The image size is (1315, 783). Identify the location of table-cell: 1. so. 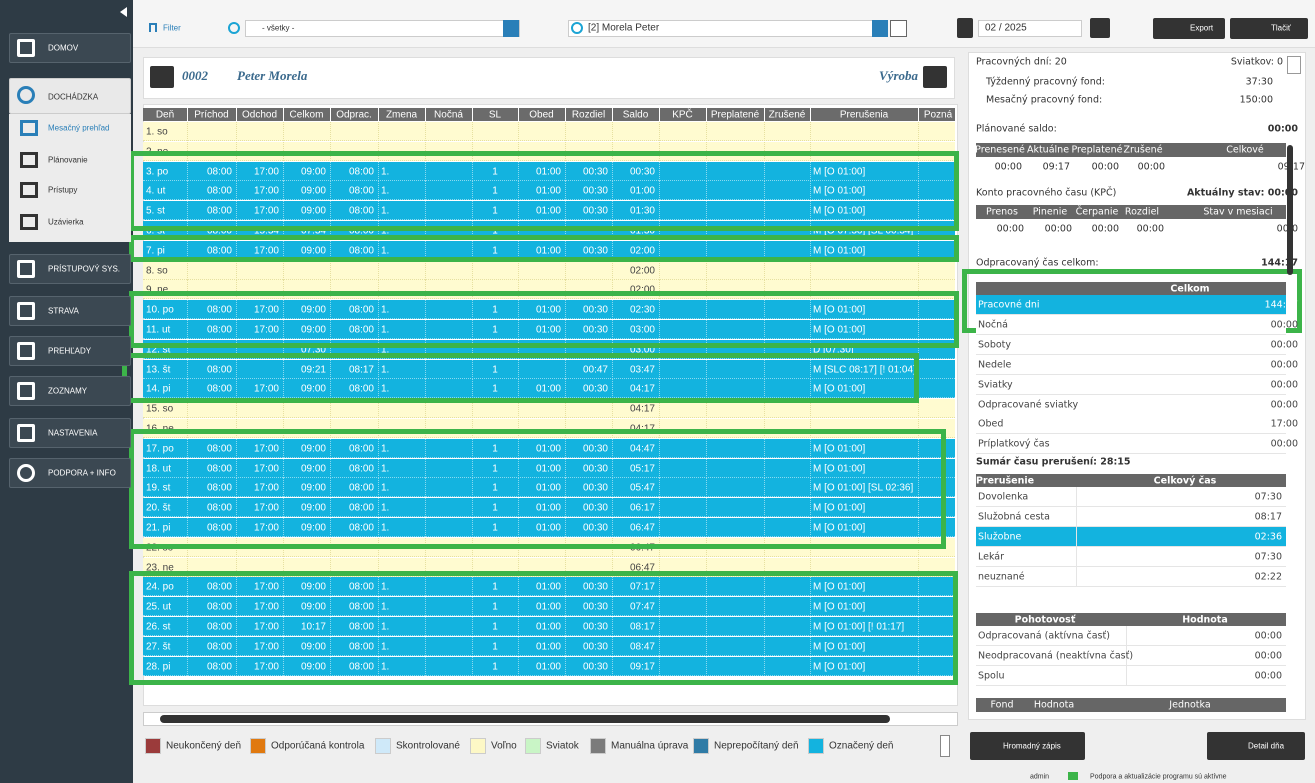
(157, 132).